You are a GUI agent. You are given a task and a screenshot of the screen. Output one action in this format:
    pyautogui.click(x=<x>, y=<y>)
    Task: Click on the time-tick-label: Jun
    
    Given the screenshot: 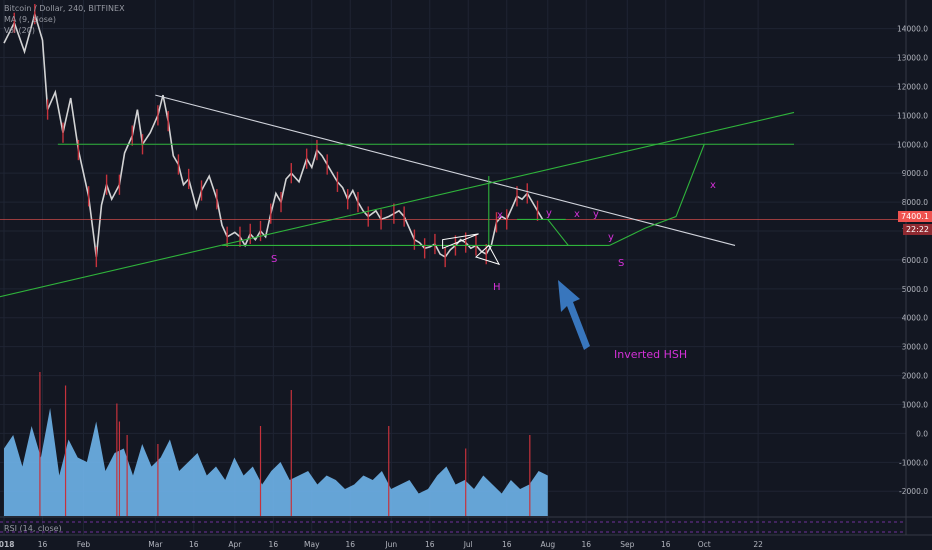 What is the action you would take?
    pyautogui.click(x=390, y=544)
    